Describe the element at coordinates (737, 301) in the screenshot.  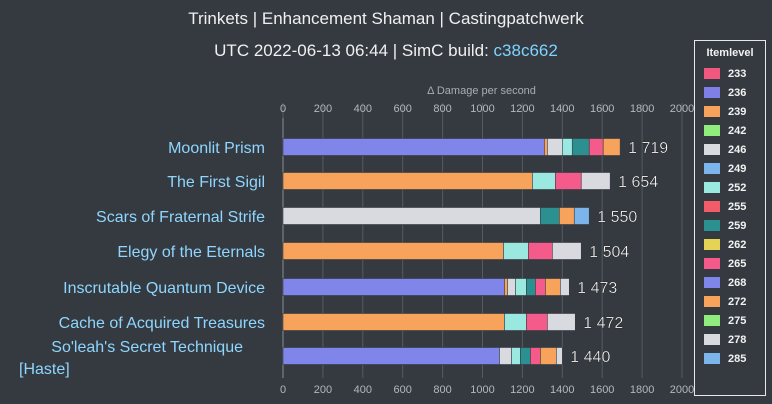
I see `legend-label: 272` at that location.